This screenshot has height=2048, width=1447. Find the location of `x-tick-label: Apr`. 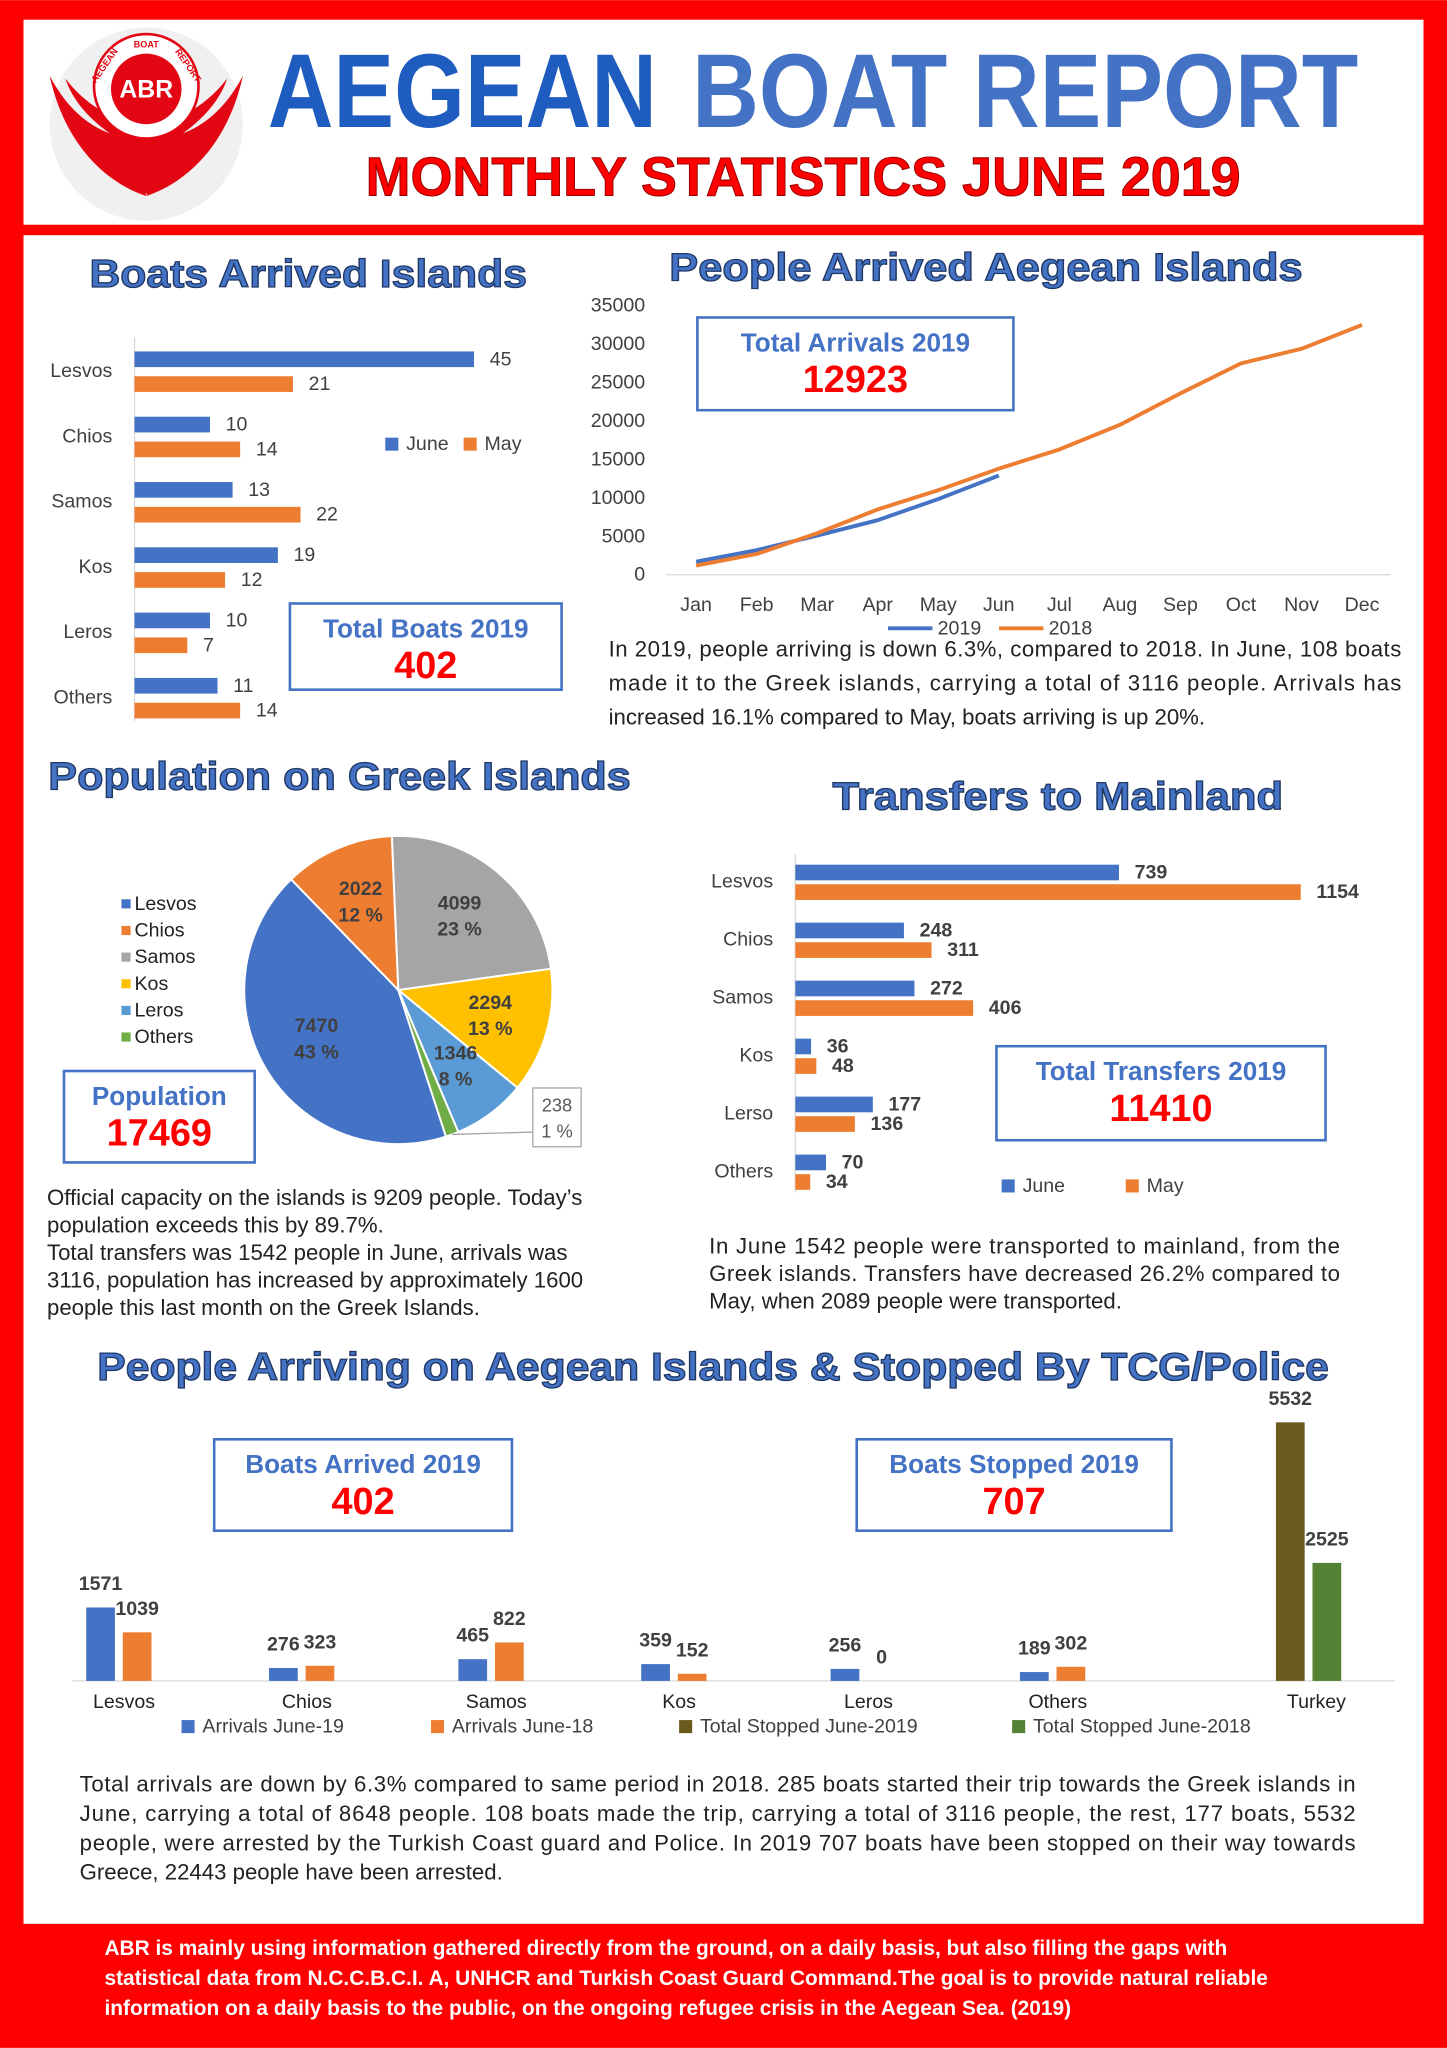

x-tick-label: Apr is located at coordinates (877, 605).